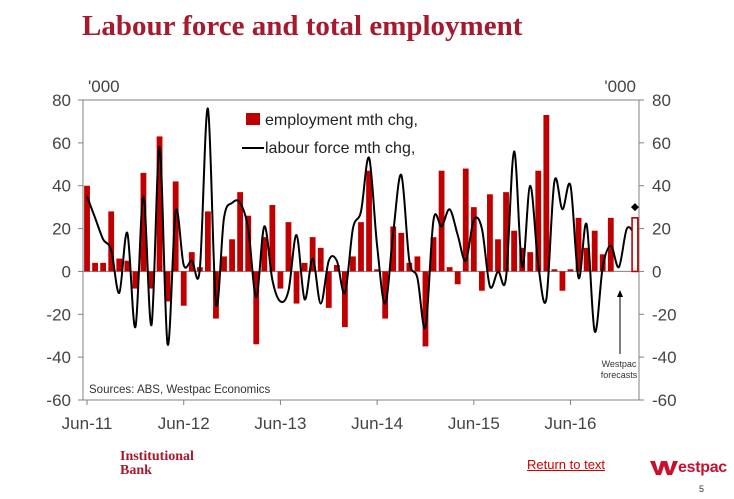 This screenshot has width=734, height=499. Describe the element at coordinates (253, 119) in the screenshot. I see `legend-bar-swatch` at that location.